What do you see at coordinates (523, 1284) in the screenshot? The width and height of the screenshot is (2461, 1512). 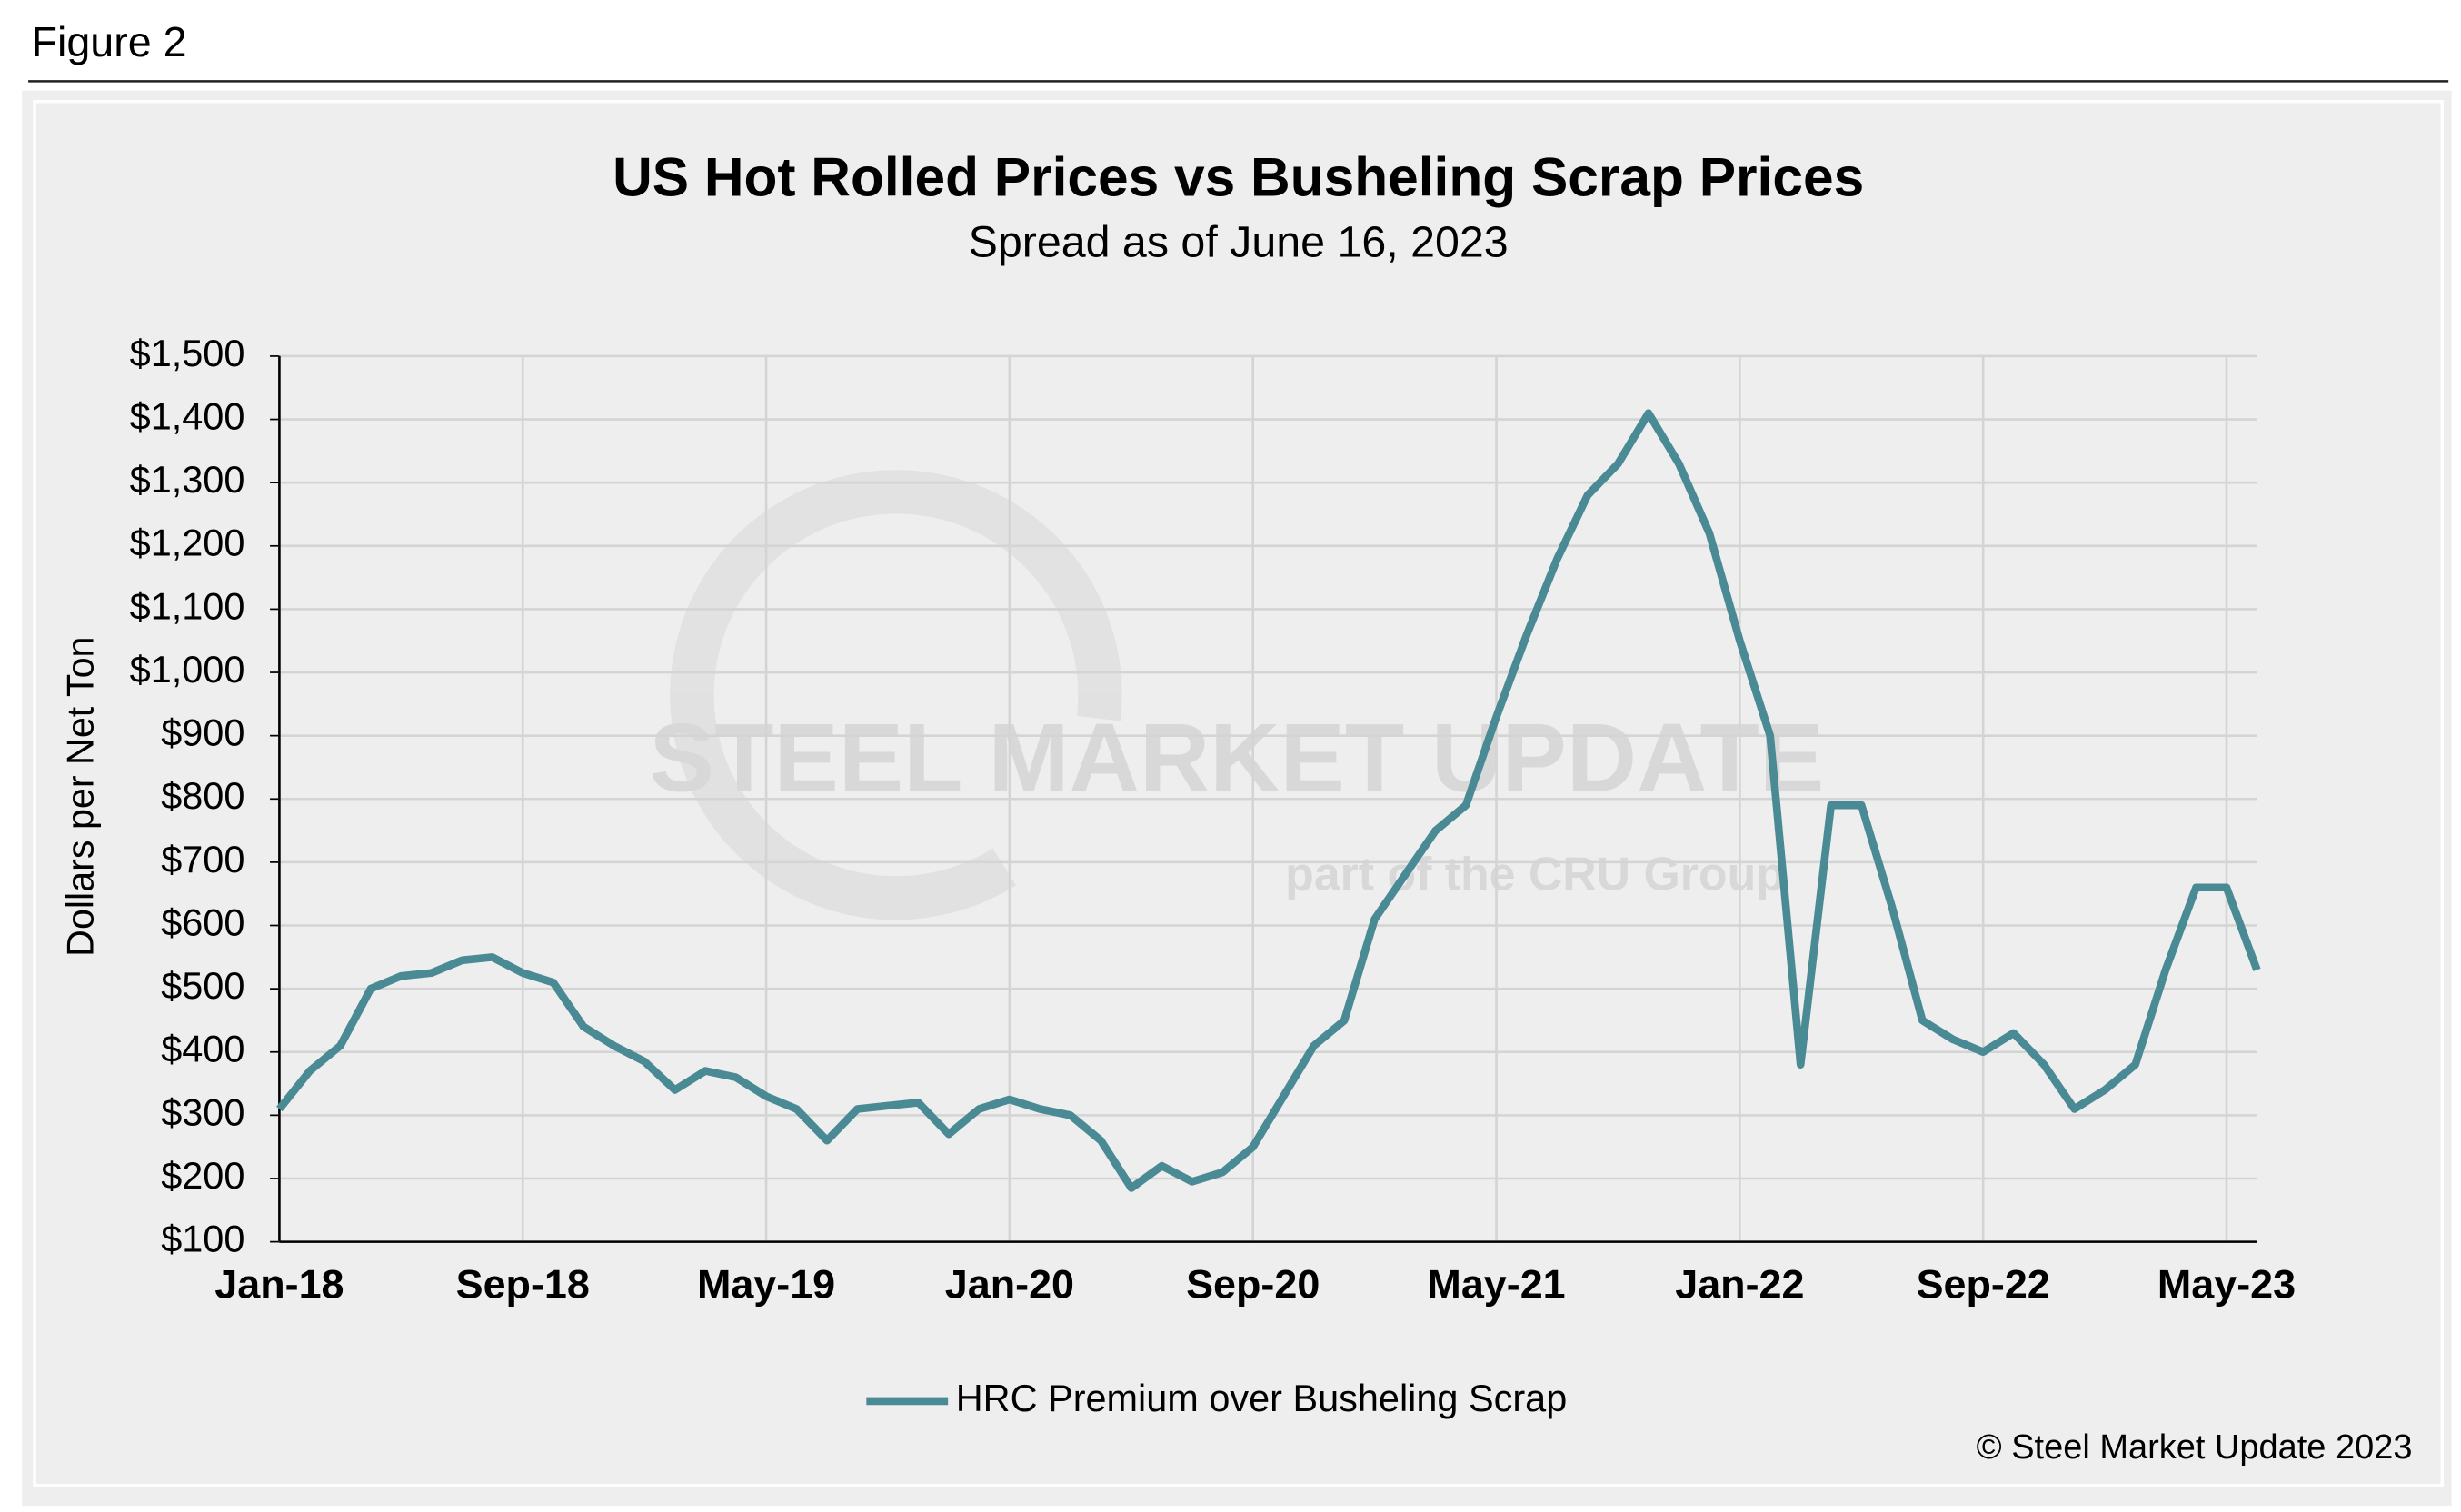 I see `x-tick-label: Sep-18` at bounding box center [523, 1284].